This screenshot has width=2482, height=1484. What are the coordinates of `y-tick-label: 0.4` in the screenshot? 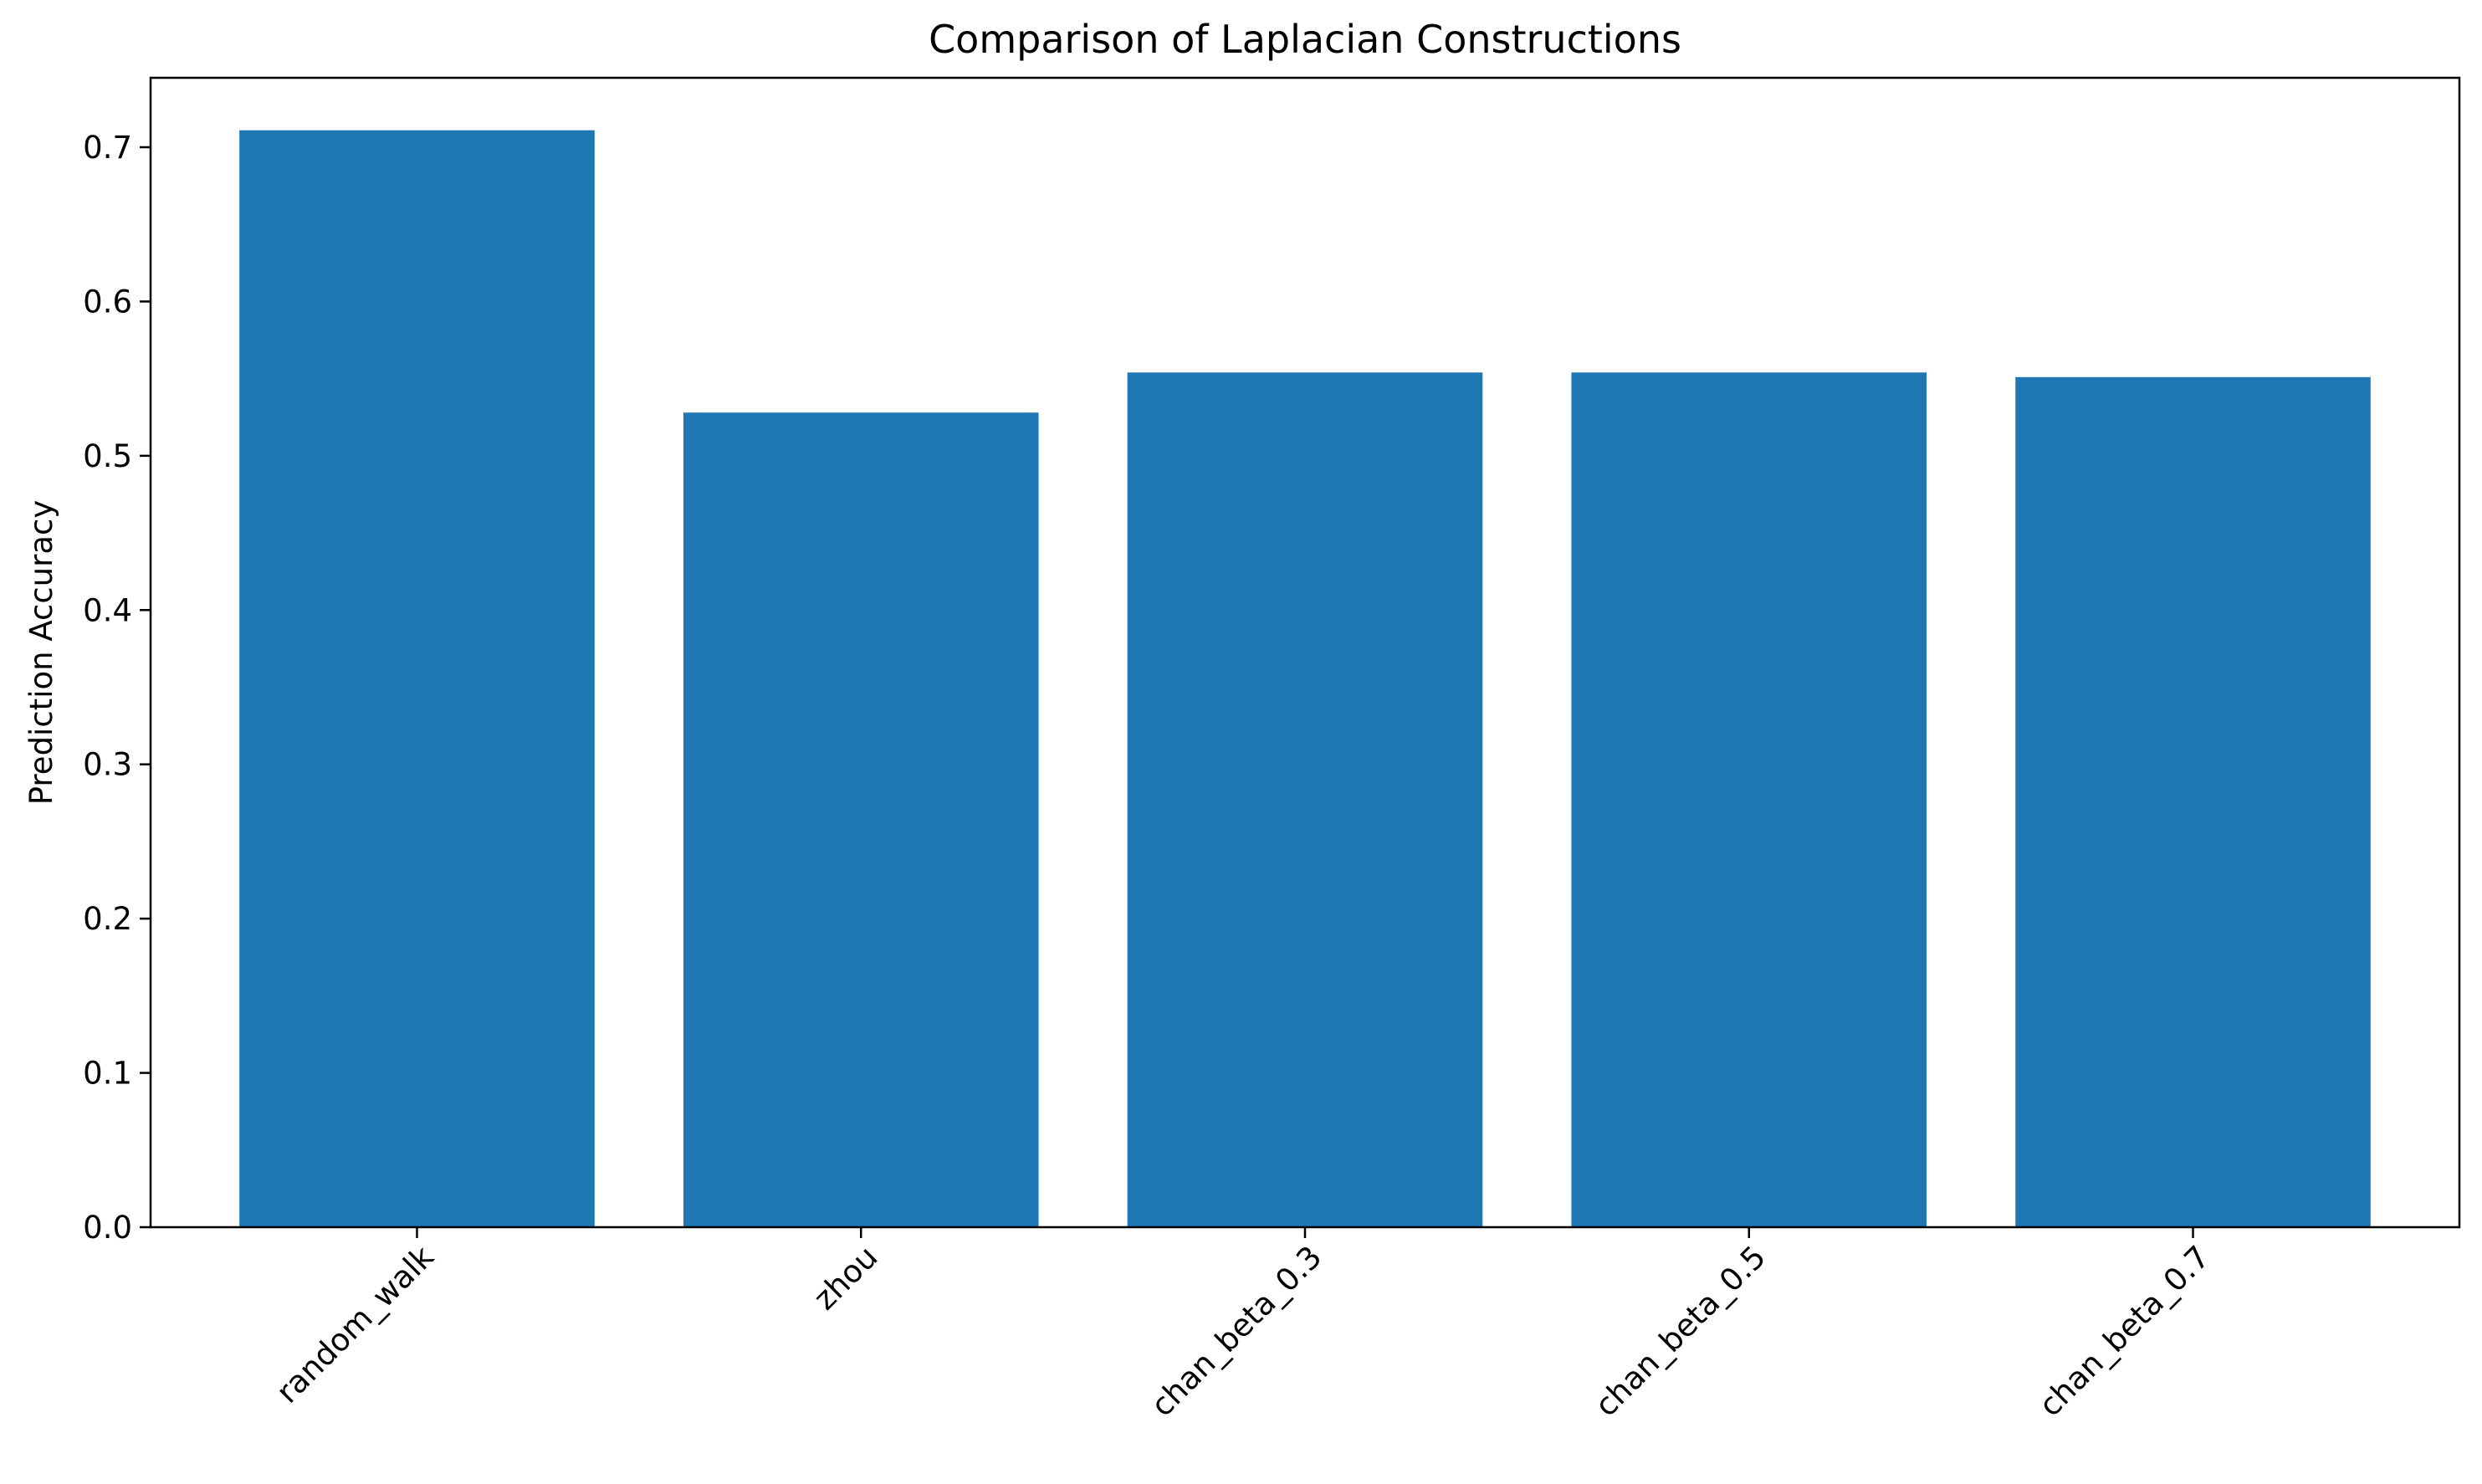 It's located at (107, 610).